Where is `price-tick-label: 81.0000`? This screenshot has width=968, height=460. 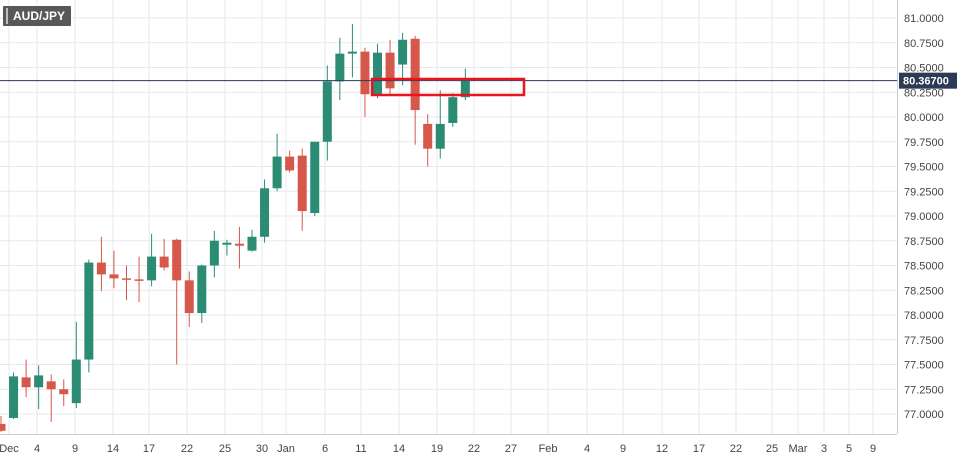
price-tick-label: 81.0000 is located at coordinates (924, 19).